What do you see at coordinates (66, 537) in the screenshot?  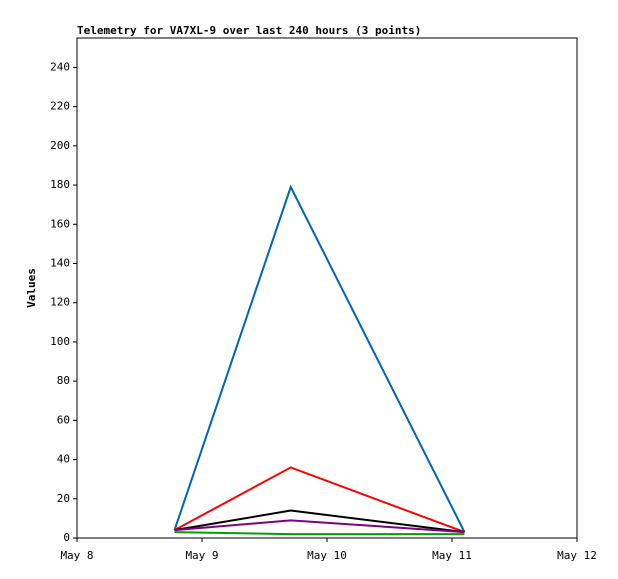 I see `y-tick-label: 0` at bounding box center [66, 537].